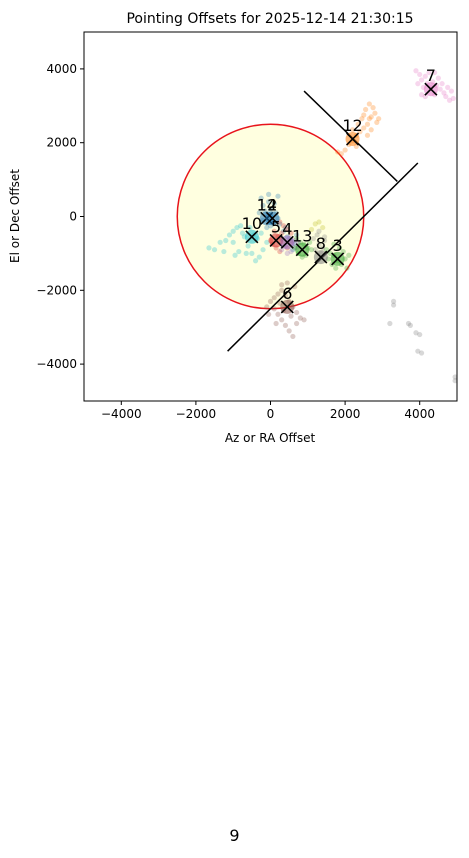 This screenshot has height=858, width=469. Describe the element at coordinates (287, 293) in the screenshot. I see `marker-label: 6` at that location.